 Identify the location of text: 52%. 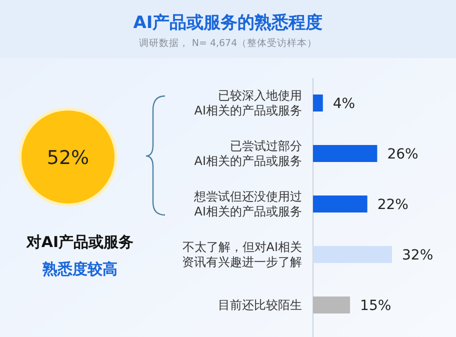
(68, 158).